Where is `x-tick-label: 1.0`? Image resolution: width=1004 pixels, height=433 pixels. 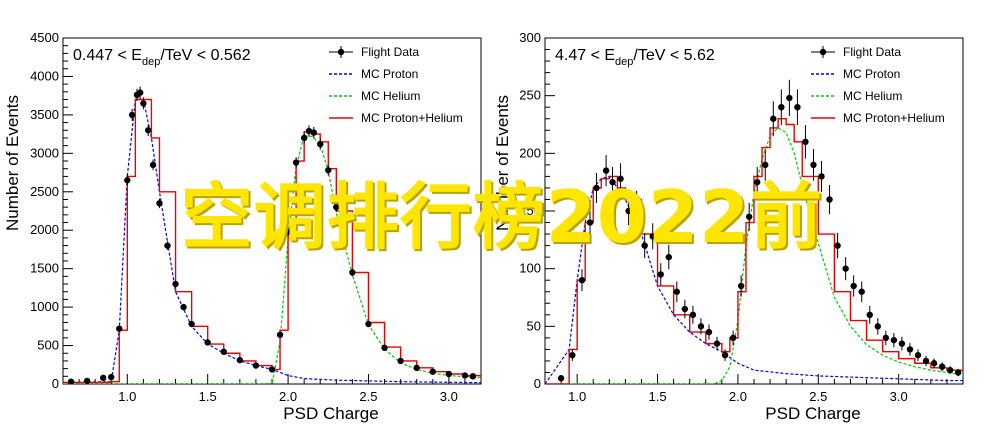 x-tick-label: 1.0 is located at coordinates (127, 396).